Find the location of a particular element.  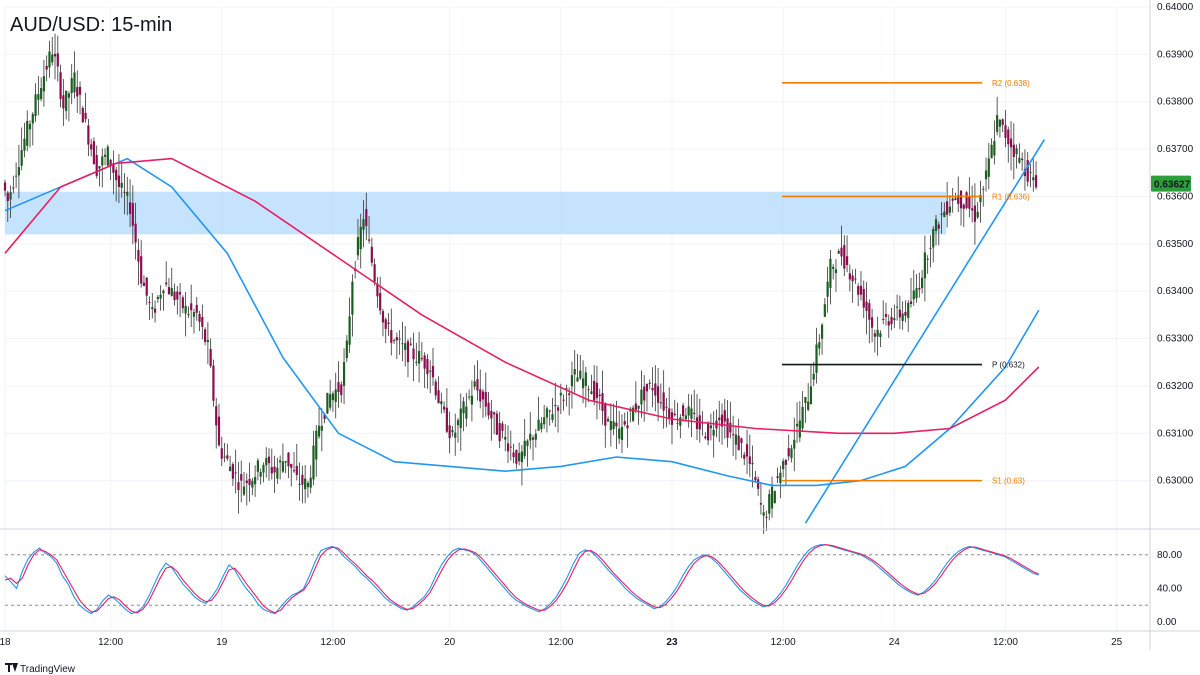

chart-title: AUD/USD: 15-min is located at coordinates (91, 25).